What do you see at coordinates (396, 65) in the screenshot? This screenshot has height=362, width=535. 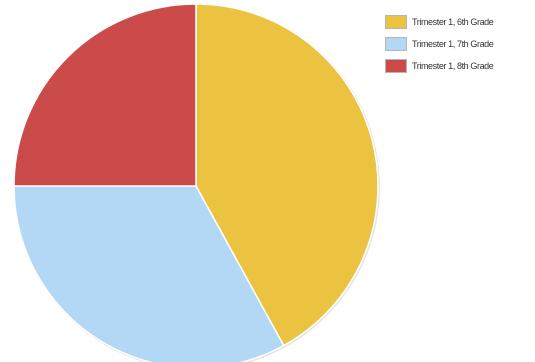 I see `legend-swatch-8th-grade` at bounding box center [396, 65].